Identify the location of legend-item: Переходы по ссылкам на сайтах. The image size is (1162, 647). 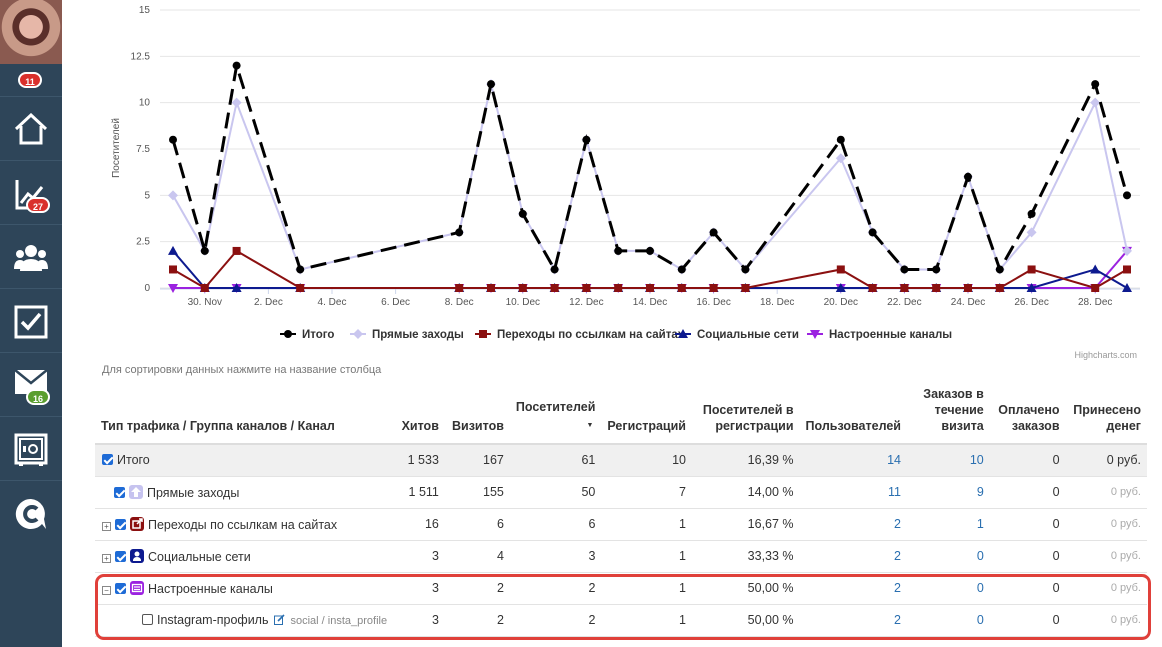
(580, 335).